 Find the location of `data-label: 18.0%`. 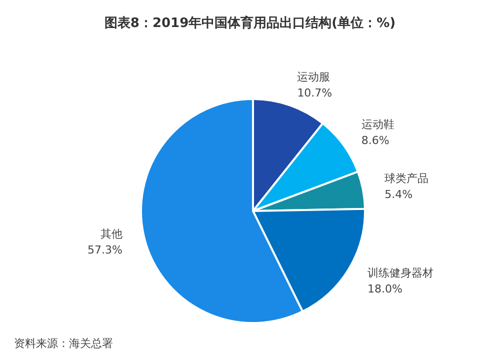

data-label: 18.0% is located at coordinates (384, 289).